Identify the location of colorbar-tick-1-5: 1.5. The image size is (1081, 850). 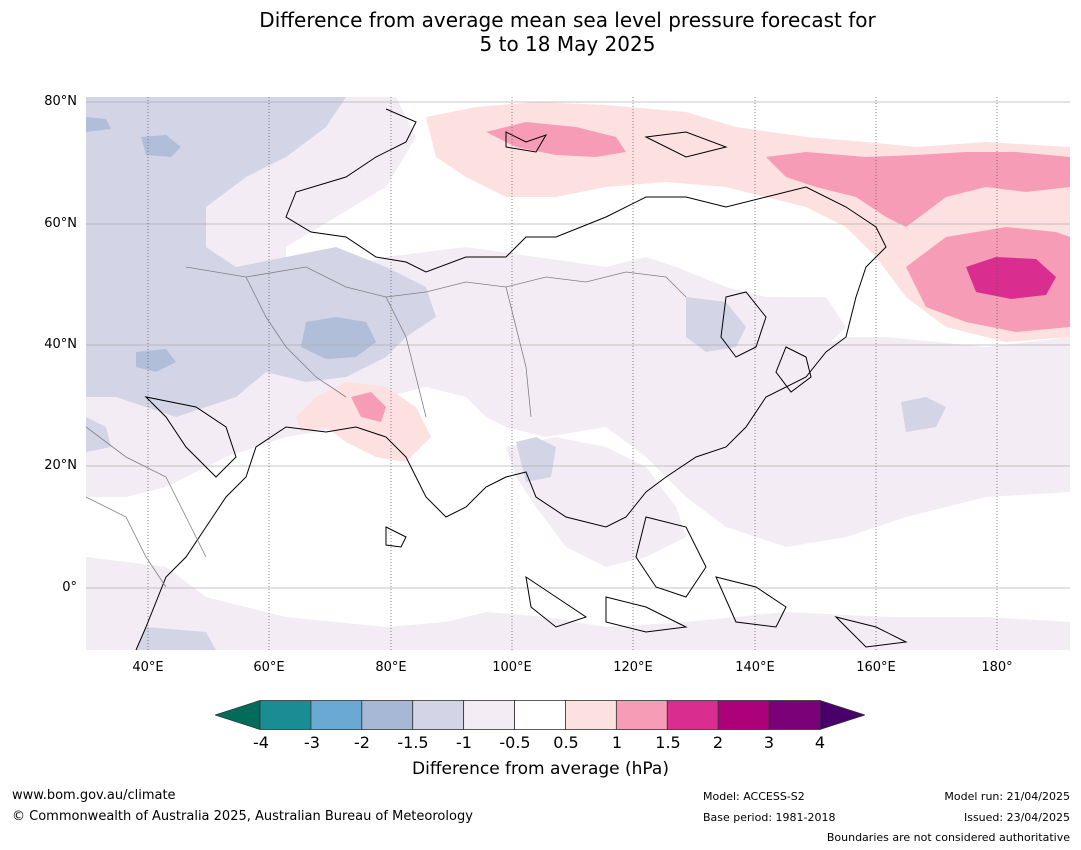
(668, 742).